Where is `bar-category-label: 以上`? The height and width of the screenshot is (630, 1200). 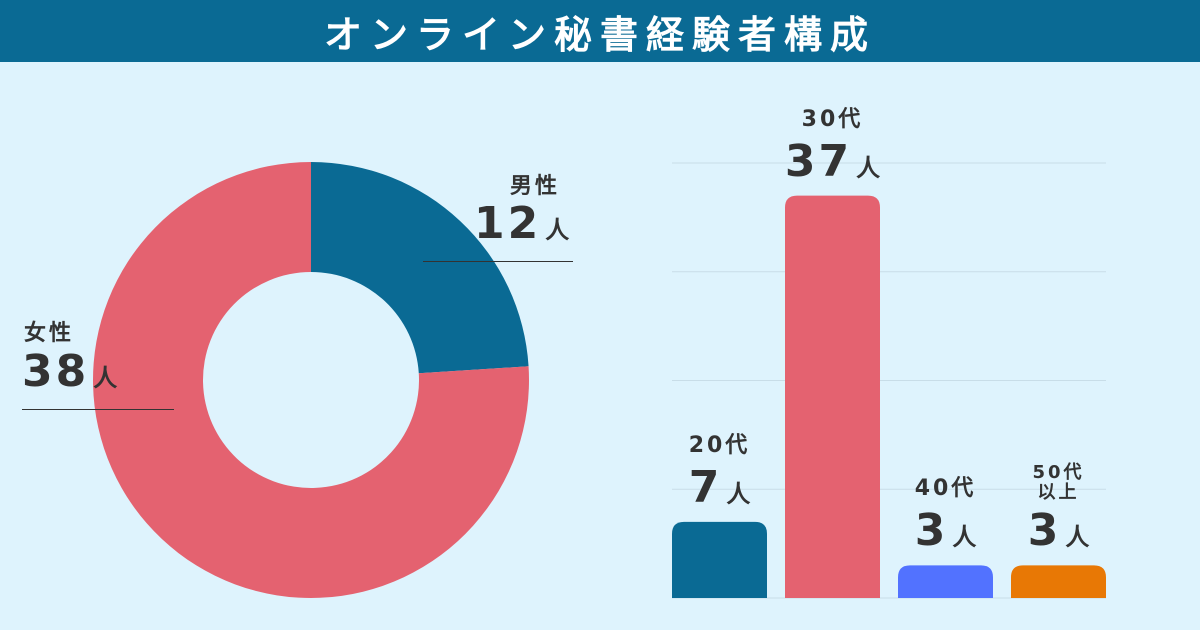 bar-category-label: 以上 is located at coordinates (1058, 493).